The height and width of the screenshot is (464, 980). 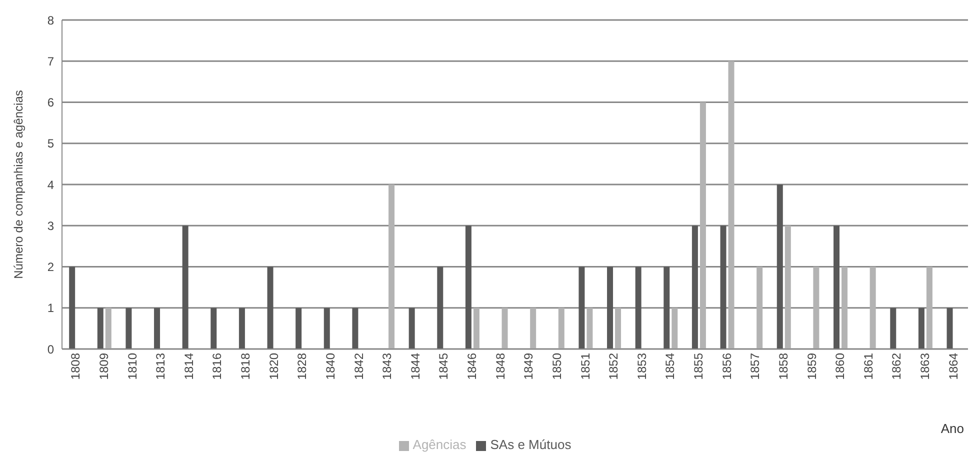 I want to click on x-tick-label: 1844, so click(x=415, y=366).